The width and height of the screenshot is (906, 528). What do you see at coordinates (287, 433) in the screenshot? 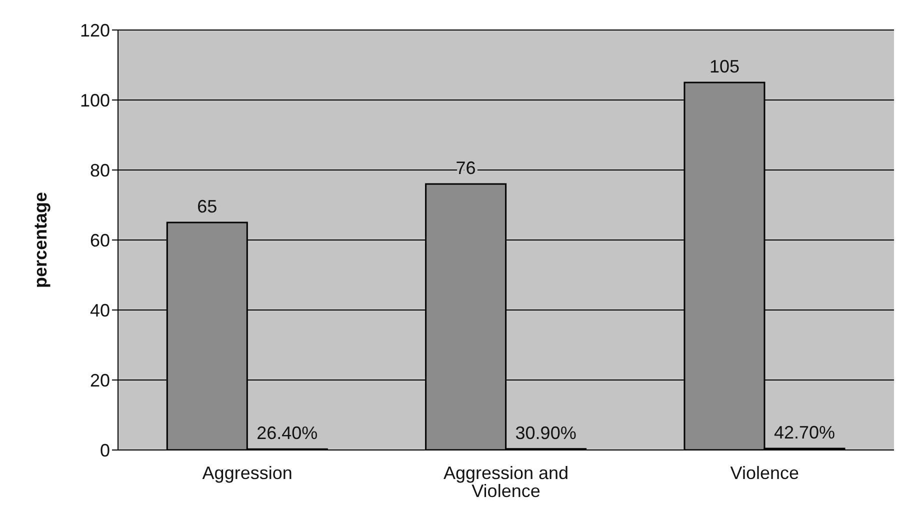
I see `data-label: 26.40%` at bounding box center [287, 433].